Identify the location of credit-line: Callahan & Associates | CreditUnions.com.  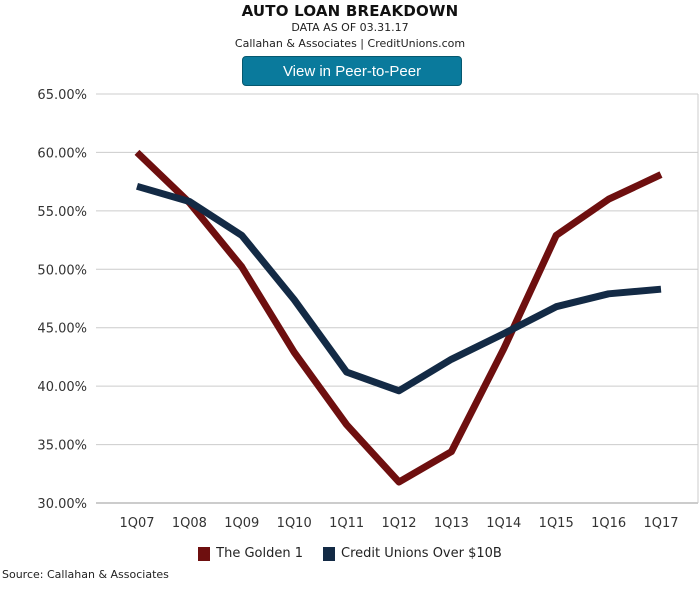
(350, 43).